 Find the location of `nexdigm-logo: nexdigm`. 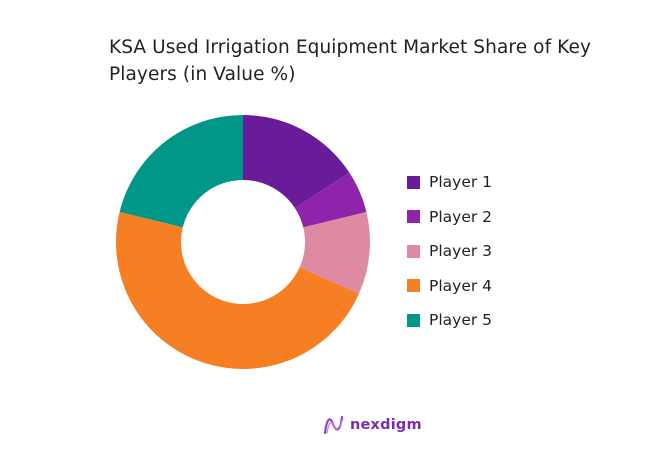

nexdigm-logo: nexdigm is located at coordinates (372, 425).